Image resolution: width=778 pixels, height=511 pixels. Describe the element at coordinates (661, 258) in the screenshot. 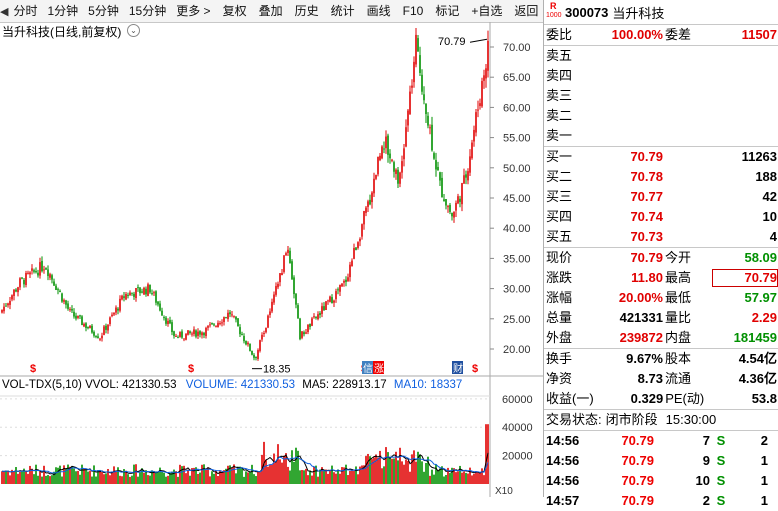

I see `stat-row: 现价 70.79 今开 58.09` at that location.